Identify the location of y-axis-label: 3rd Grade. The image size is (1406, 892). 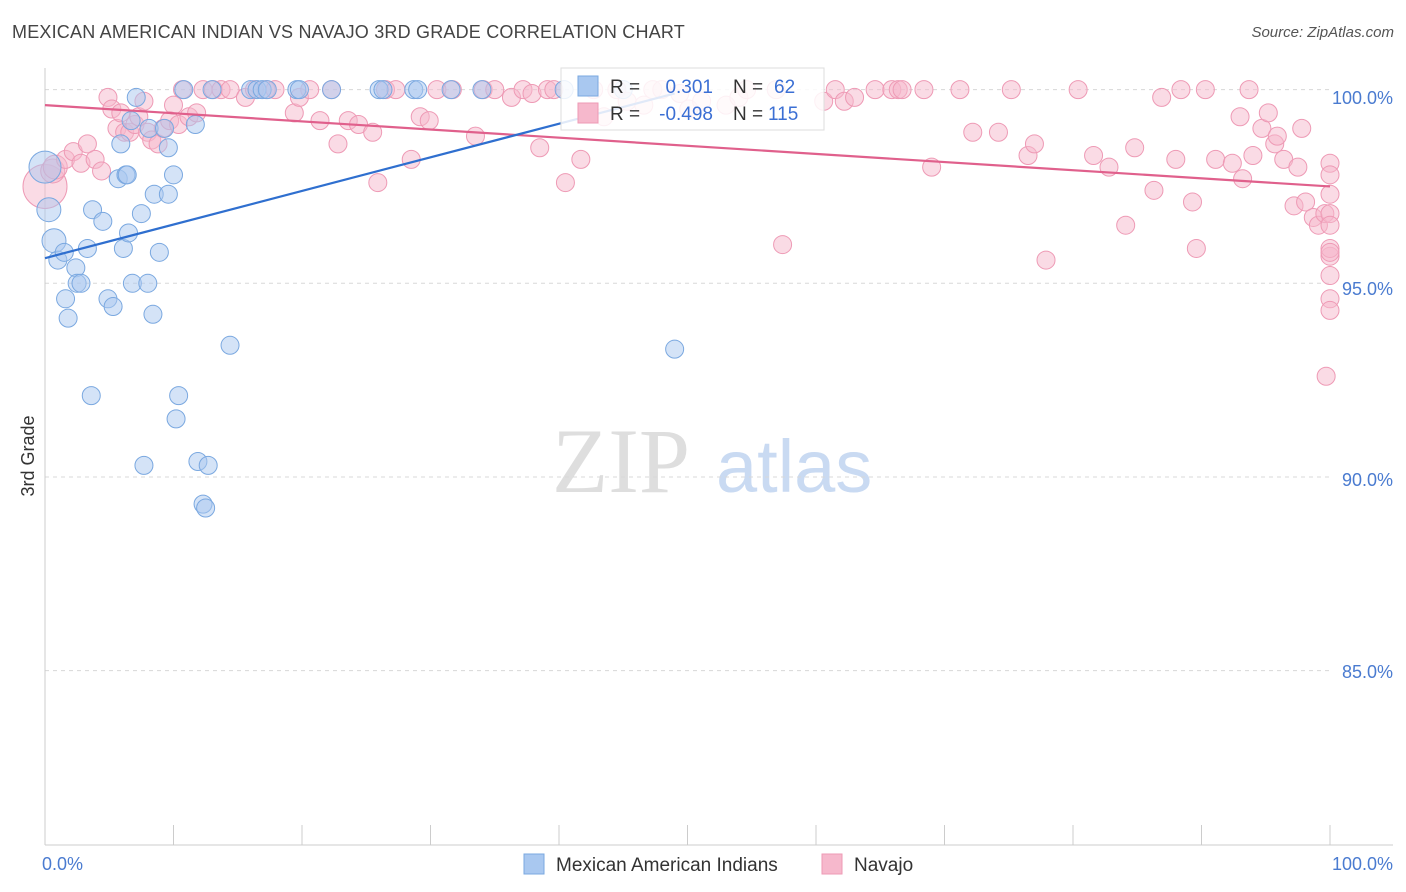
(28, 455).